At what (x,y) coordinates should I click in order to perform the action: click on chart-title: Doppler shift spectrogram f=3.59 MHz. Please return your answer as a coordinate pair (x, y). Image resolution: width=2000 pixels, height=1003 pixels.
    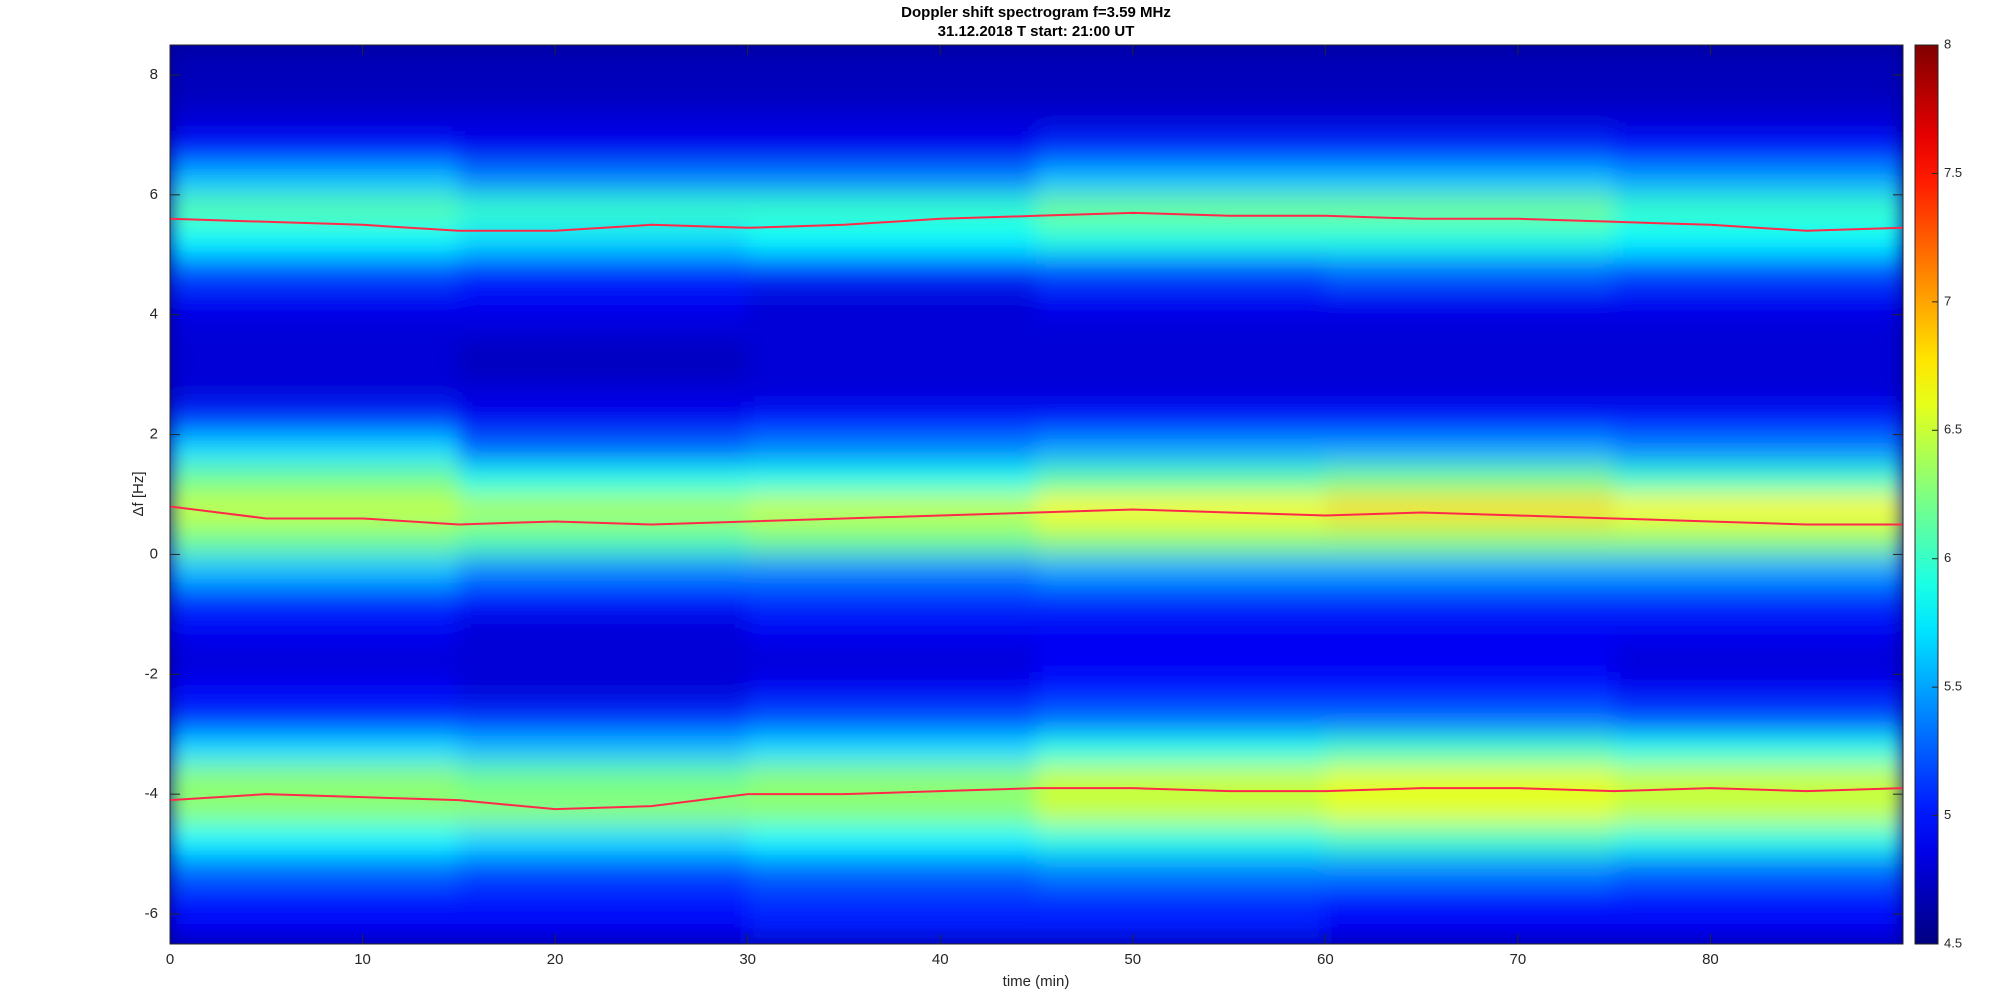
    Looking at the image, I should click on (1036, 12).